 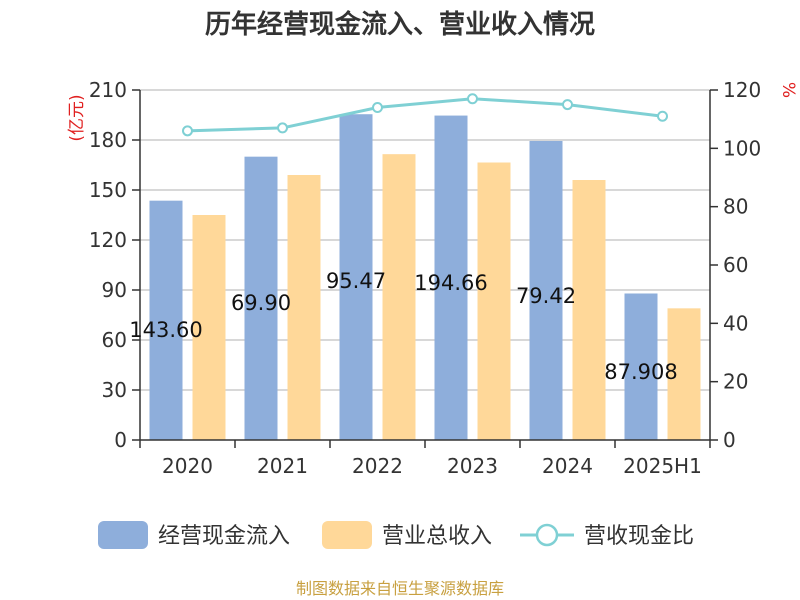 I want to click on legend-label: 营业总收入, so click(x=437, y=536).